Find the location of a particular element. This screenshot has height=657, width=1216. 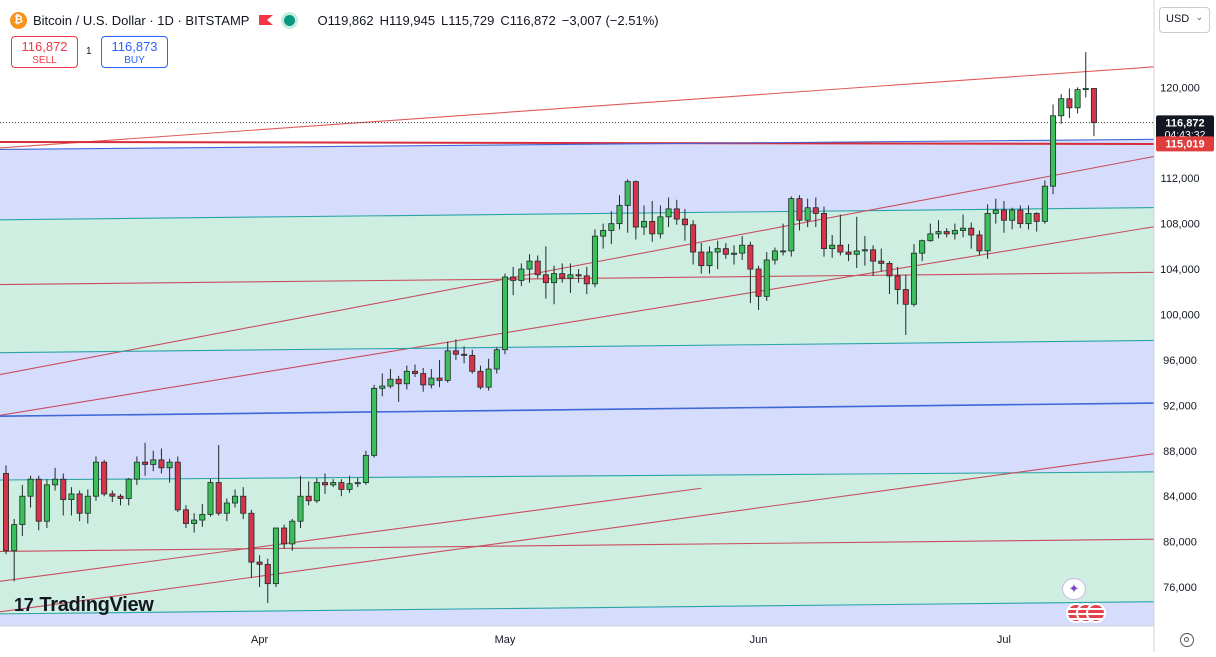

tradingview-logo: 17 TradingView is located at coordinates (84, 605).